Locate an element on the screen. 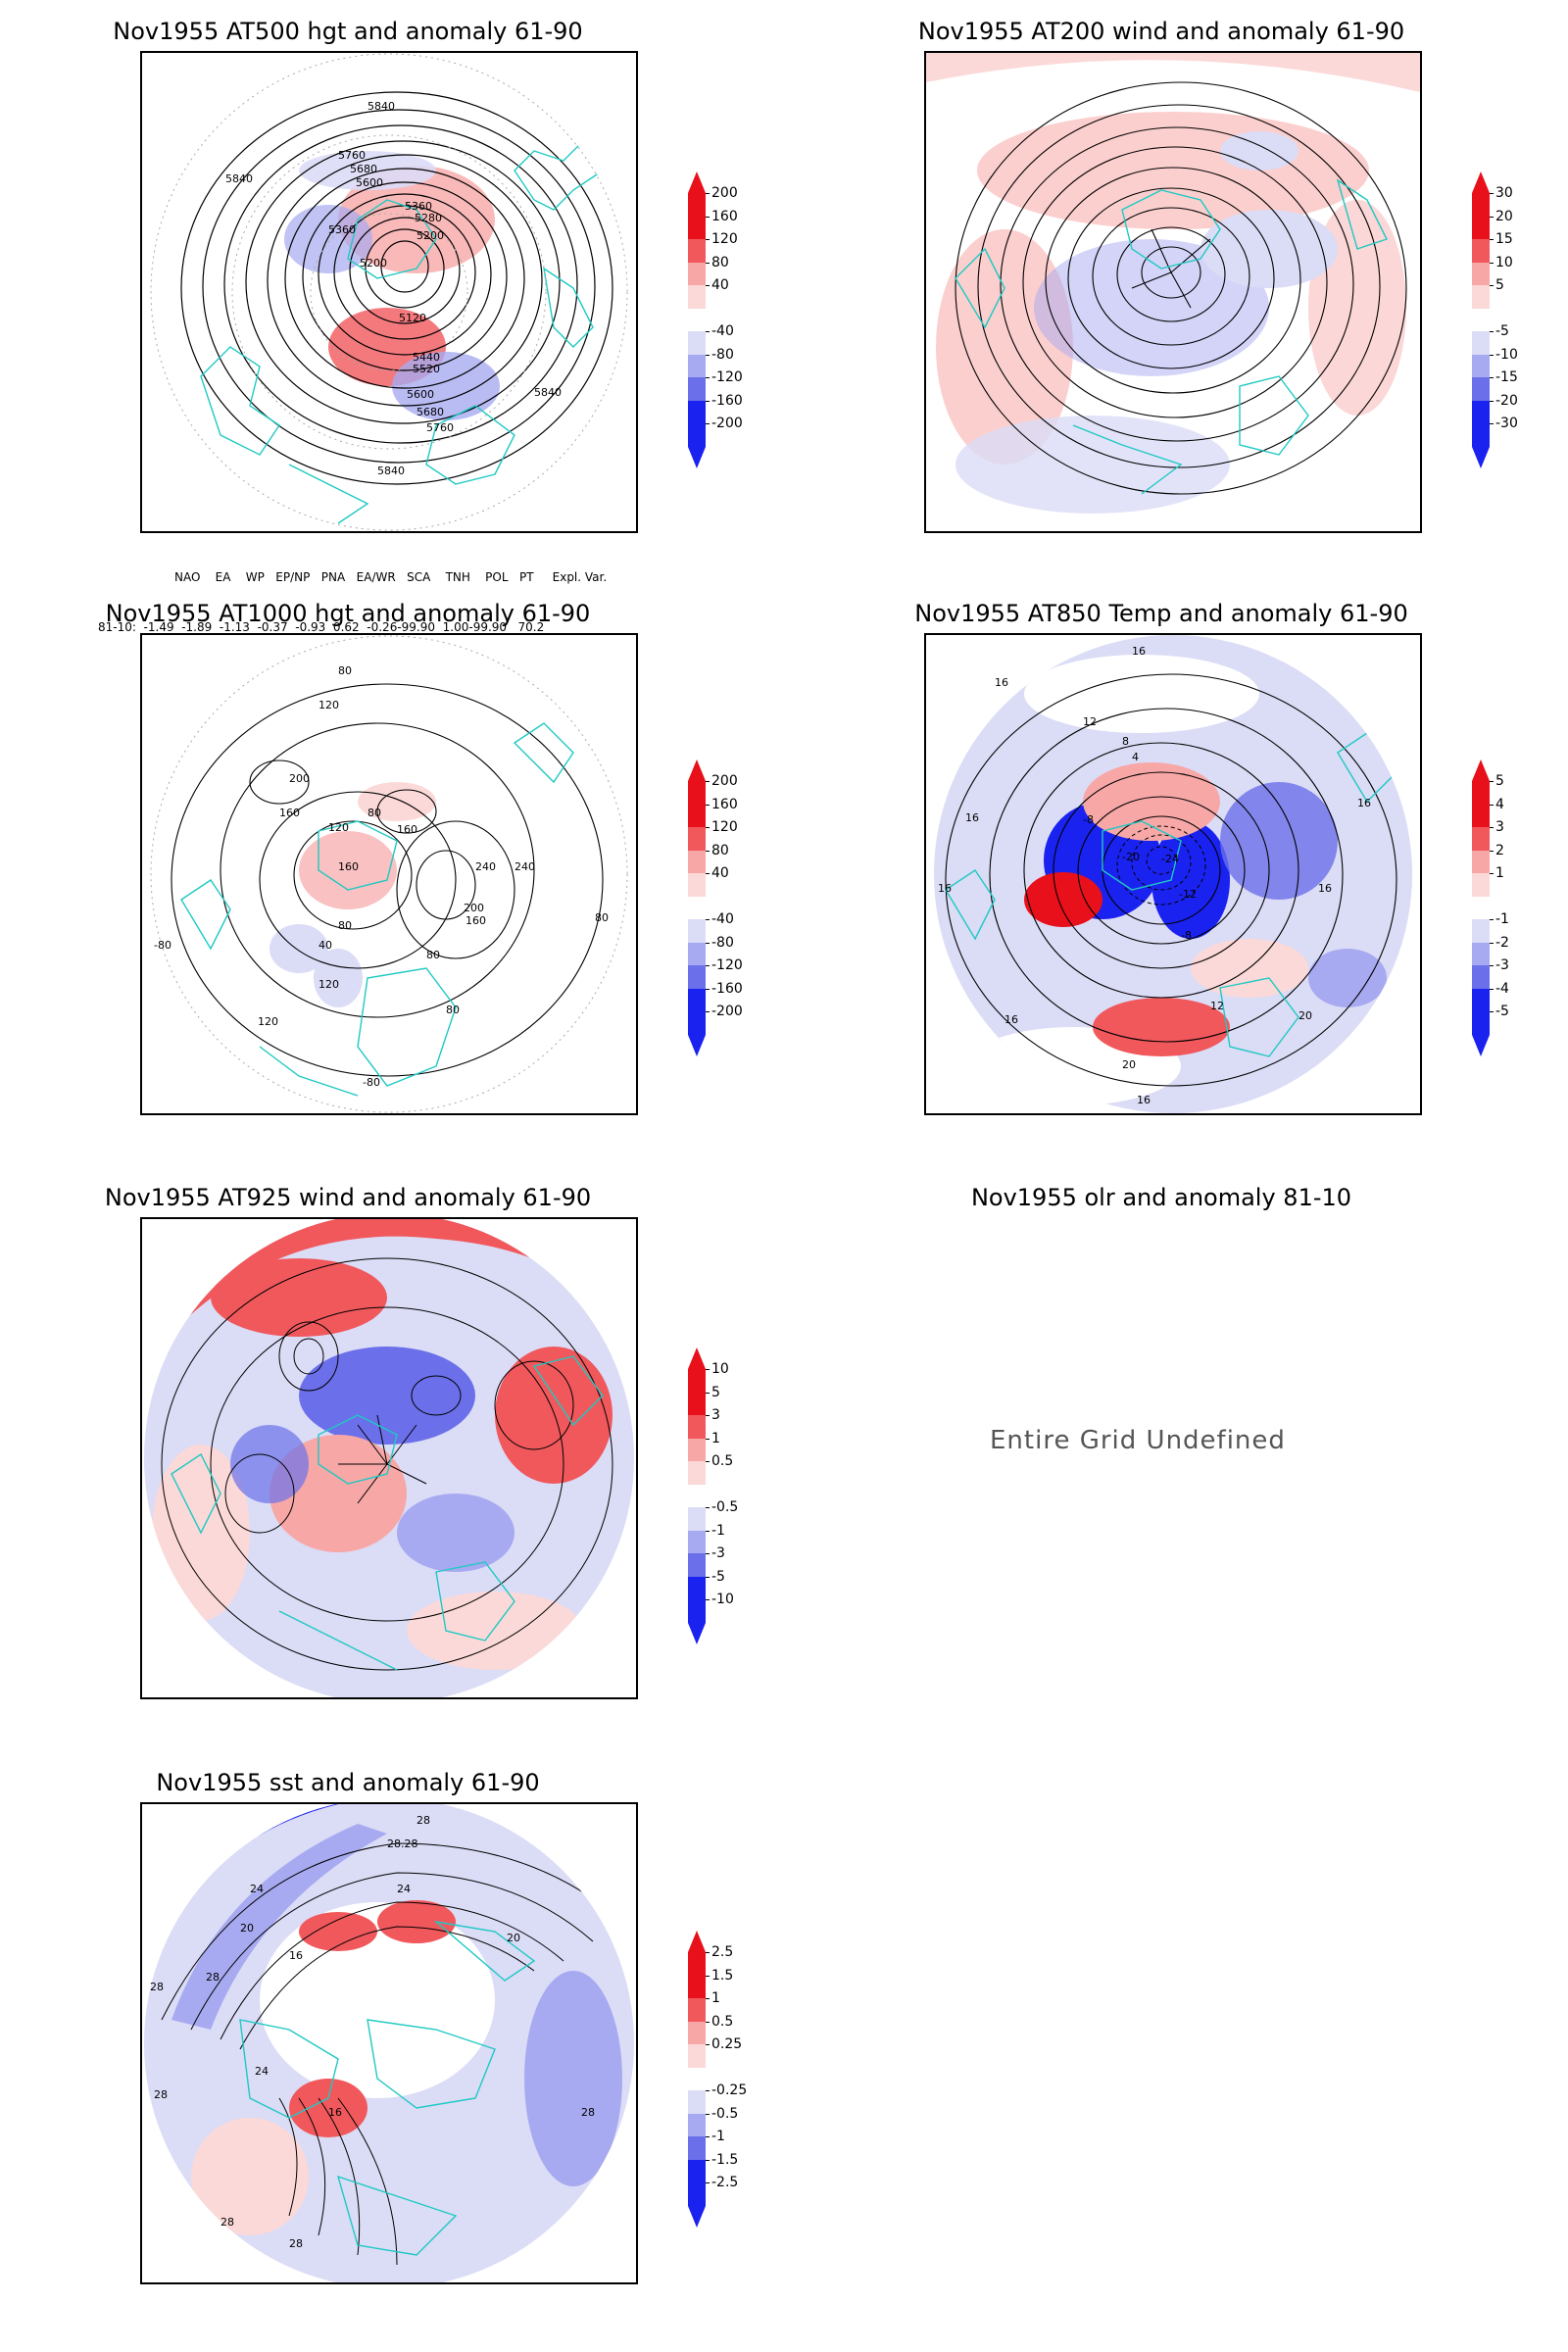 The image size is (1568, 2352). contour-label: 5840 is located at coordinates (548, 392).